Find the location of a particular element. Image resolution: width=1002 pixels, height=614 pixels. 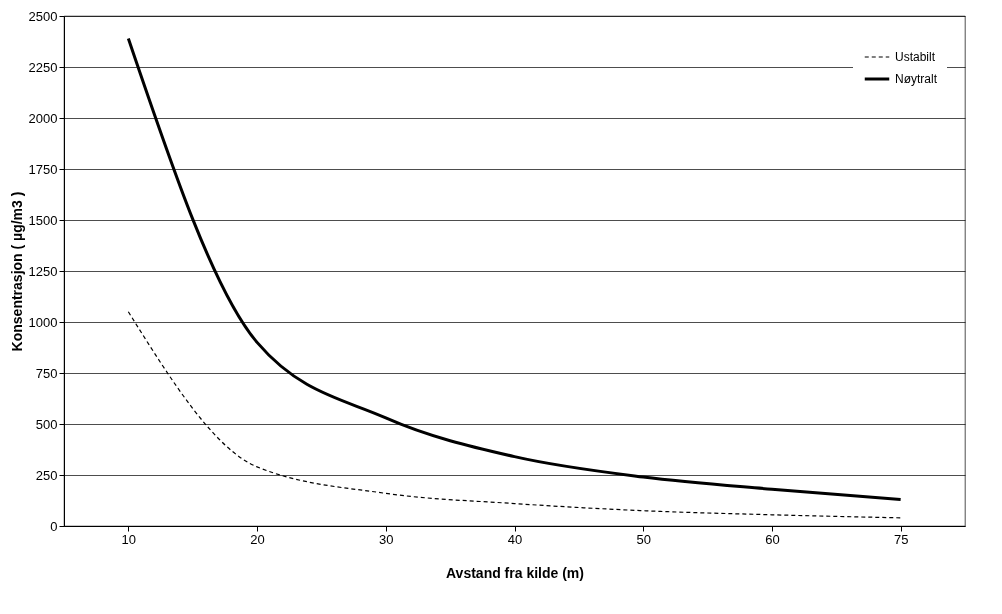

y-tick-label: 500 is located at coordinates (46, 424).